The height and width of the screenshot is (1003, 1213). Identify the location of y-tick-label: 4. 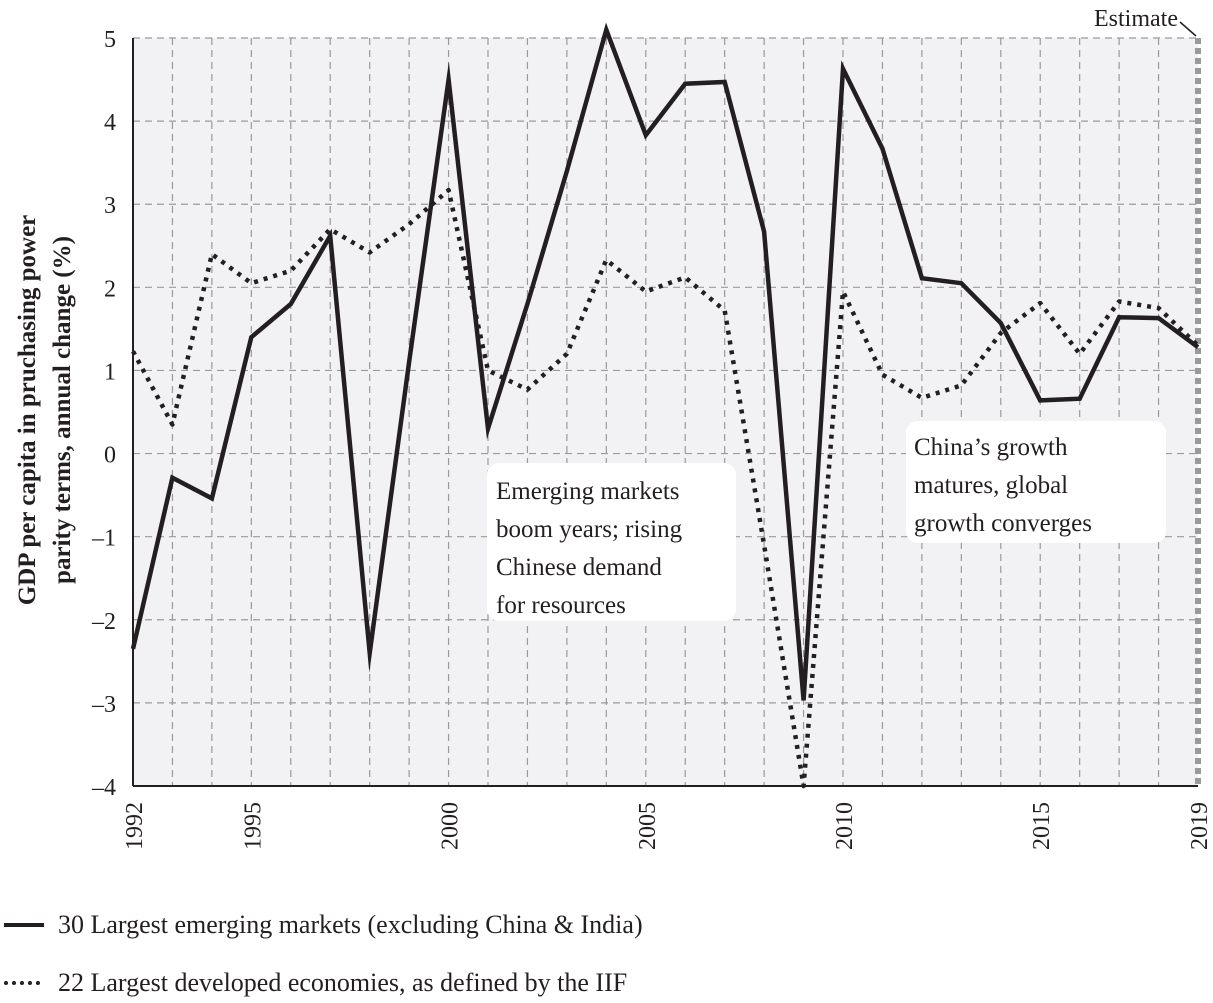
(110, 123).